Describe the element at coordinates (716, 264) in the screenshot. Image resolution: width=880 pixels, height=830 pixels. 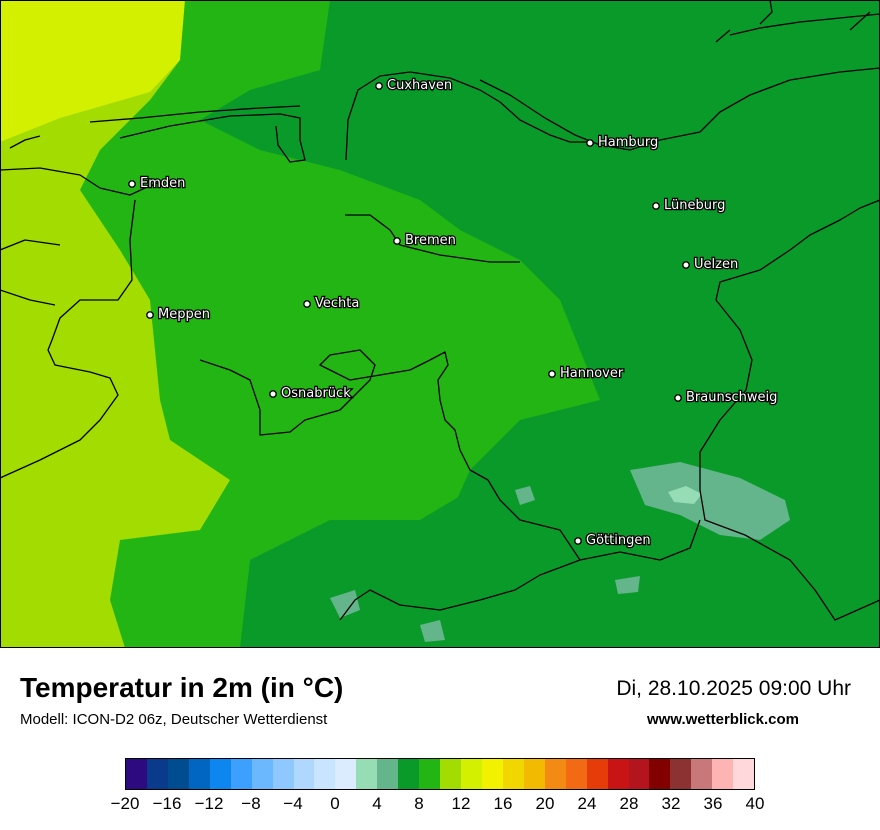
I see `city-label-uelzen: Uelzen` at that location.